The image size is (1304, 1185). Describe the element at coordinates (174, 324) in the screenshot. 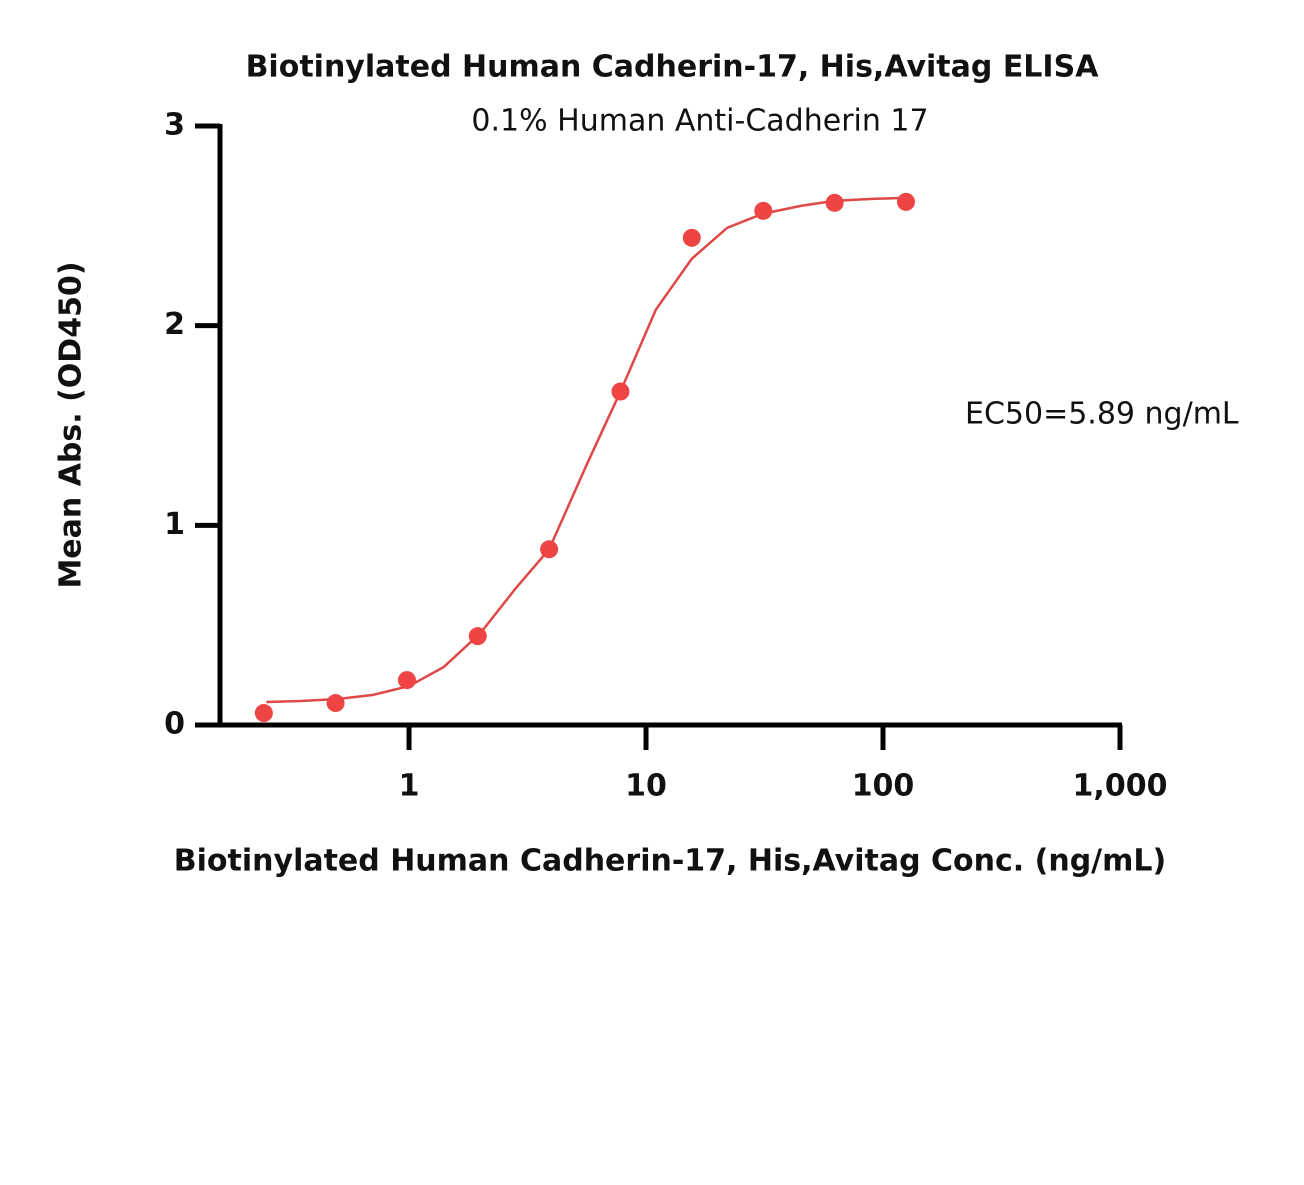

I see `y-tick-label: 2` at that location.